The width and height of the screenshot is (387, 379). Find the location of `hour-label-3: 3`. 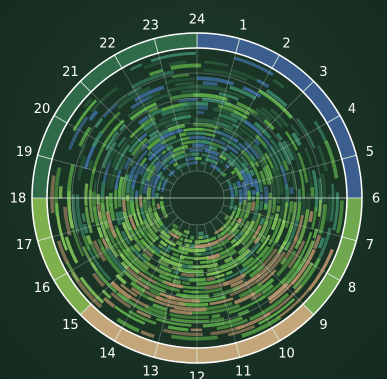

hour-label-3: 3 is located at coordinates (323, 72).